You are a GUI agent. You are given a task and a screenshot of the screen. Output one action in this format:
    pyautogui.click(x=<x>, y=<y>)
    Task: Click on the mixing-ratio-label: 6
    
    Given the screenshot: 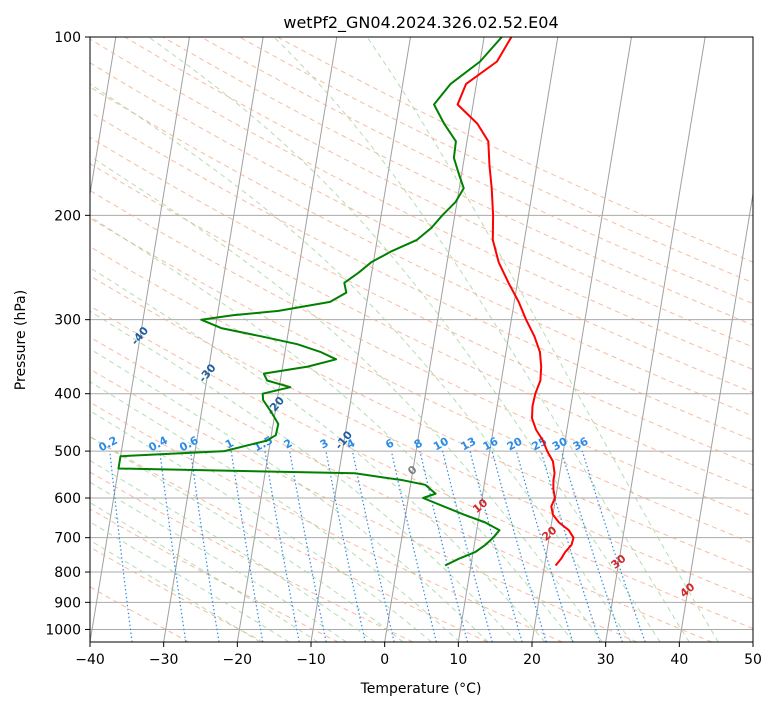 What is the action you would take?
    pyautogui.click(x=389, y=443)
    